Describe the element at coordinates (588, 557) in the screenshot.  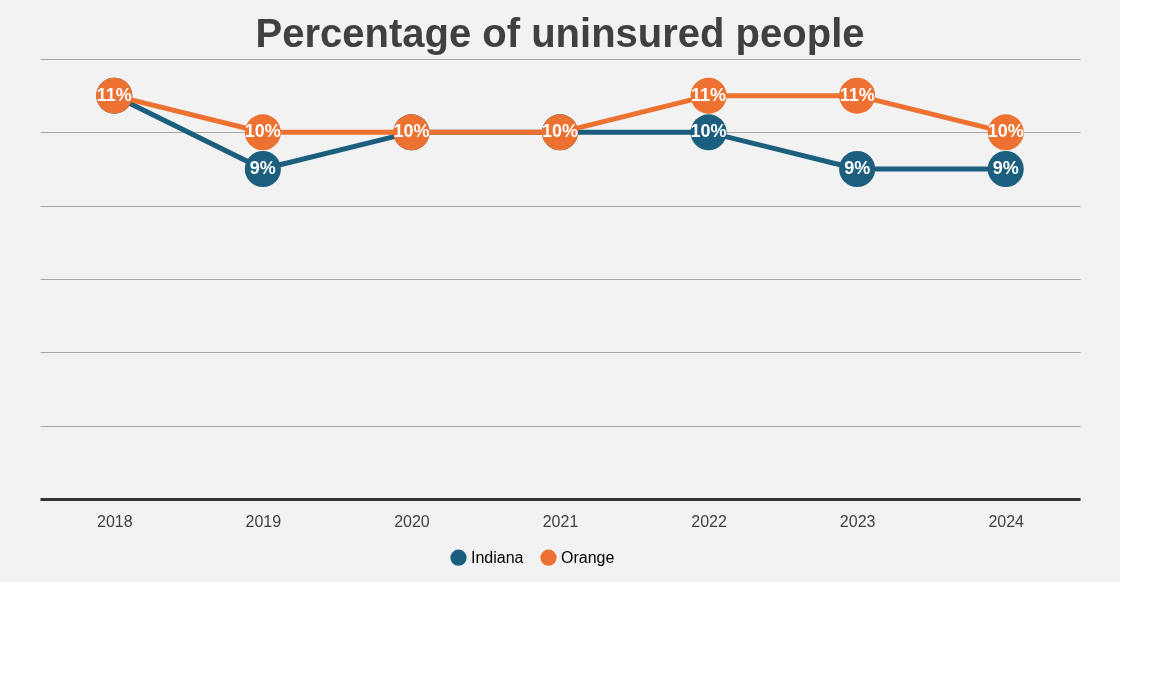
I see `legend-label: Orange` at that location.